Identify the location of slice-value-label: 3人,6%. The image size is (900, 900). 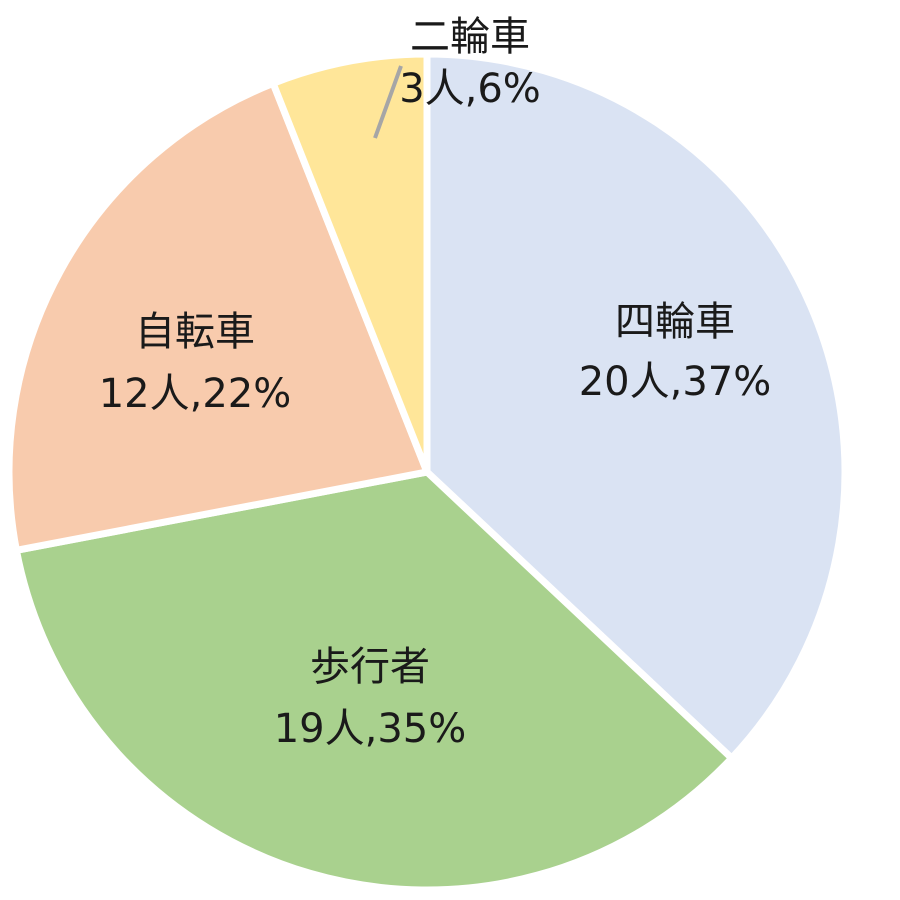
(470, 89).